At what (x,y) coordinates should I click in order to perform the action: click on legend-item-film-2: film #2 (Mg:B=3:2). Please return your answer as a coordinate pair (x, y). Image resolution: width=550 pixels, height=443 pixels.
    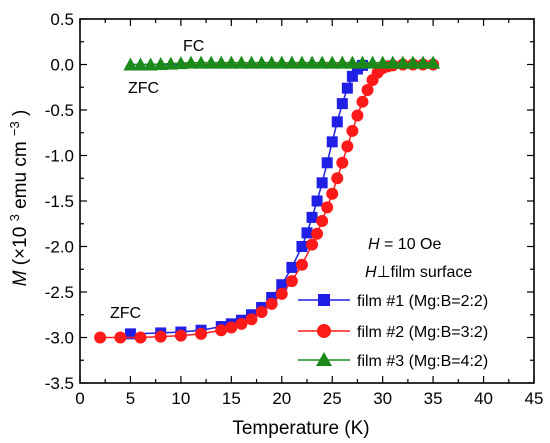
    Looking at the image, I should click on (393, 332).